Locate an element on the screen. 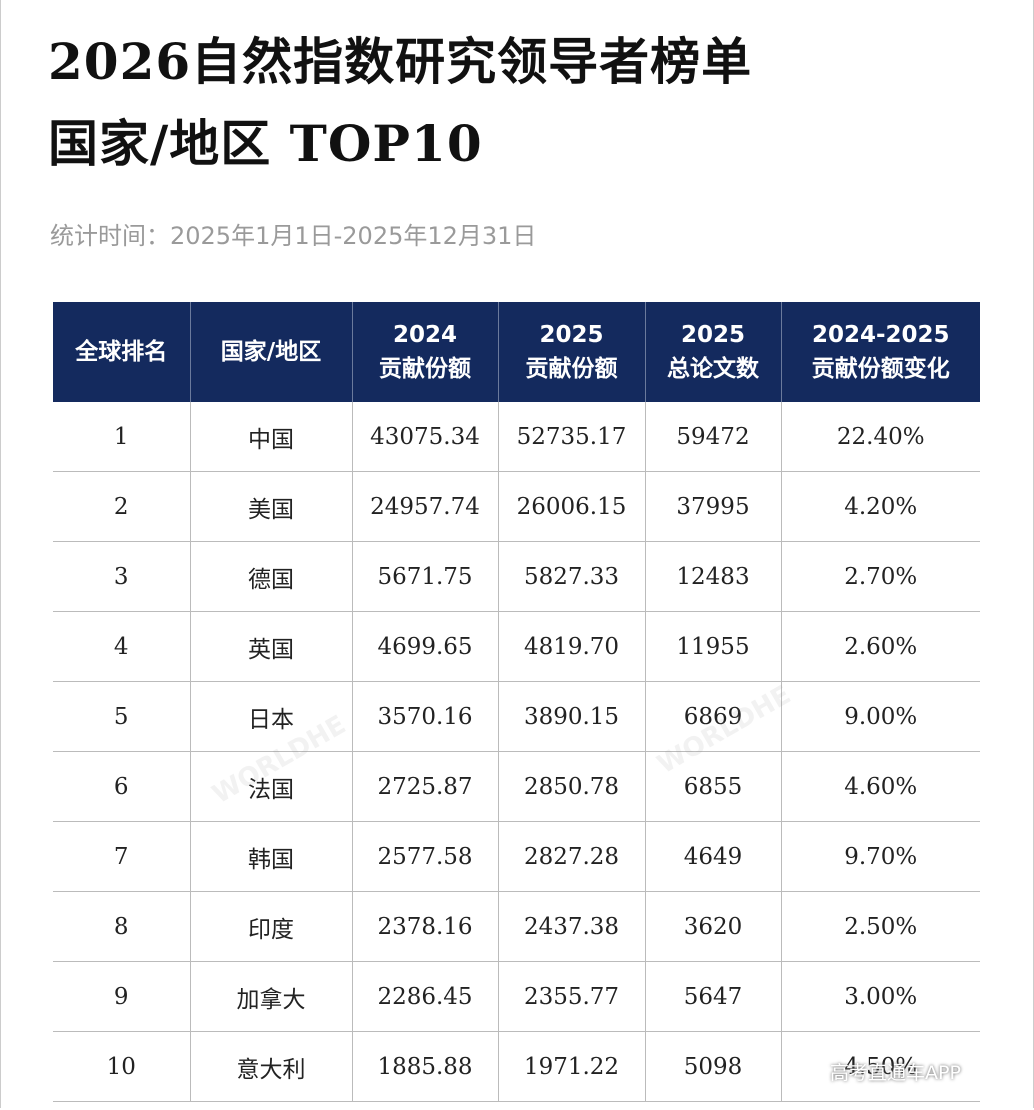 This screenshot has height=1110, width=1034. table-cell: 6855 is located at coordinates (712, 786).